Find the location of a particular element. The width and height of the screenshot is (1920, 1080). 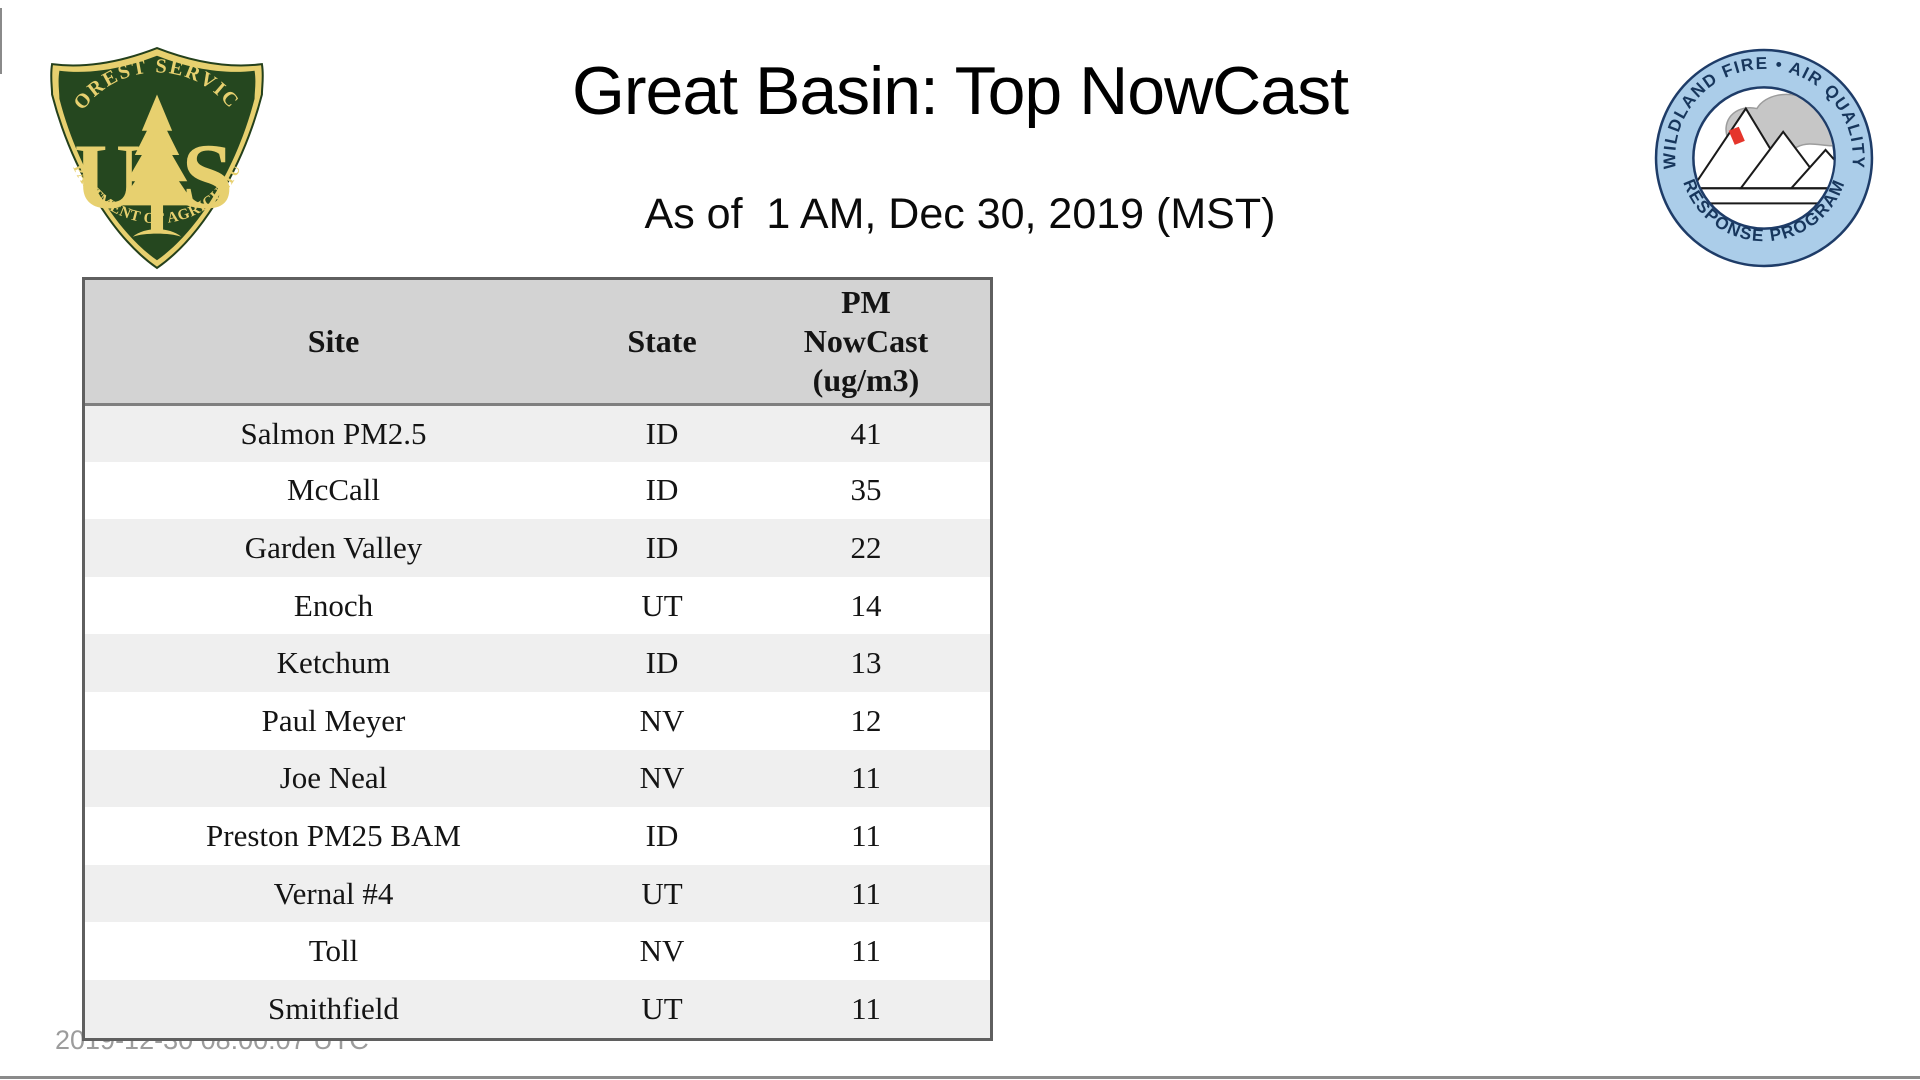

table-row: Enoch UT 14 is located at coordinates (537, 605).